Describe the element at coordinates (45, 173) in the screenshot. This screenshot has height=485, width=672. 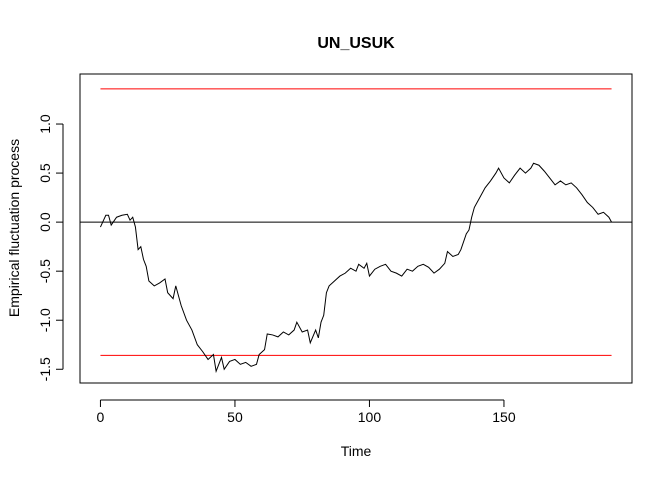
I see `y-tick-label: 0.5` at that location.